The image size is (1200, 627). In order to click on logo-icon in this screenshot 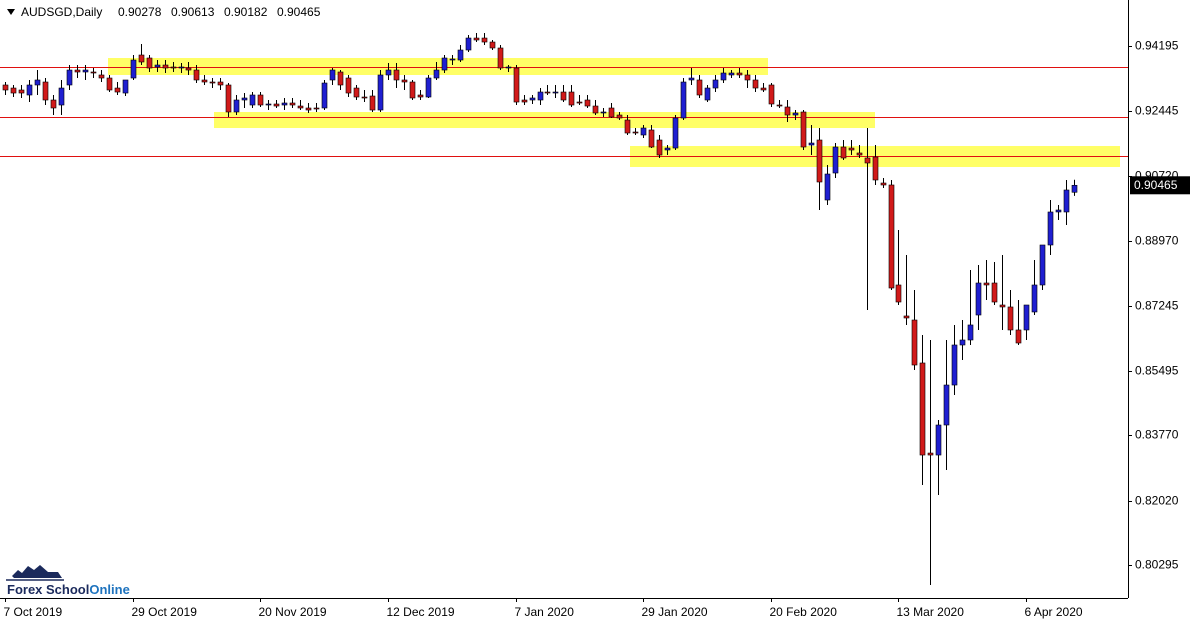, I will do `click(37, 571)`.